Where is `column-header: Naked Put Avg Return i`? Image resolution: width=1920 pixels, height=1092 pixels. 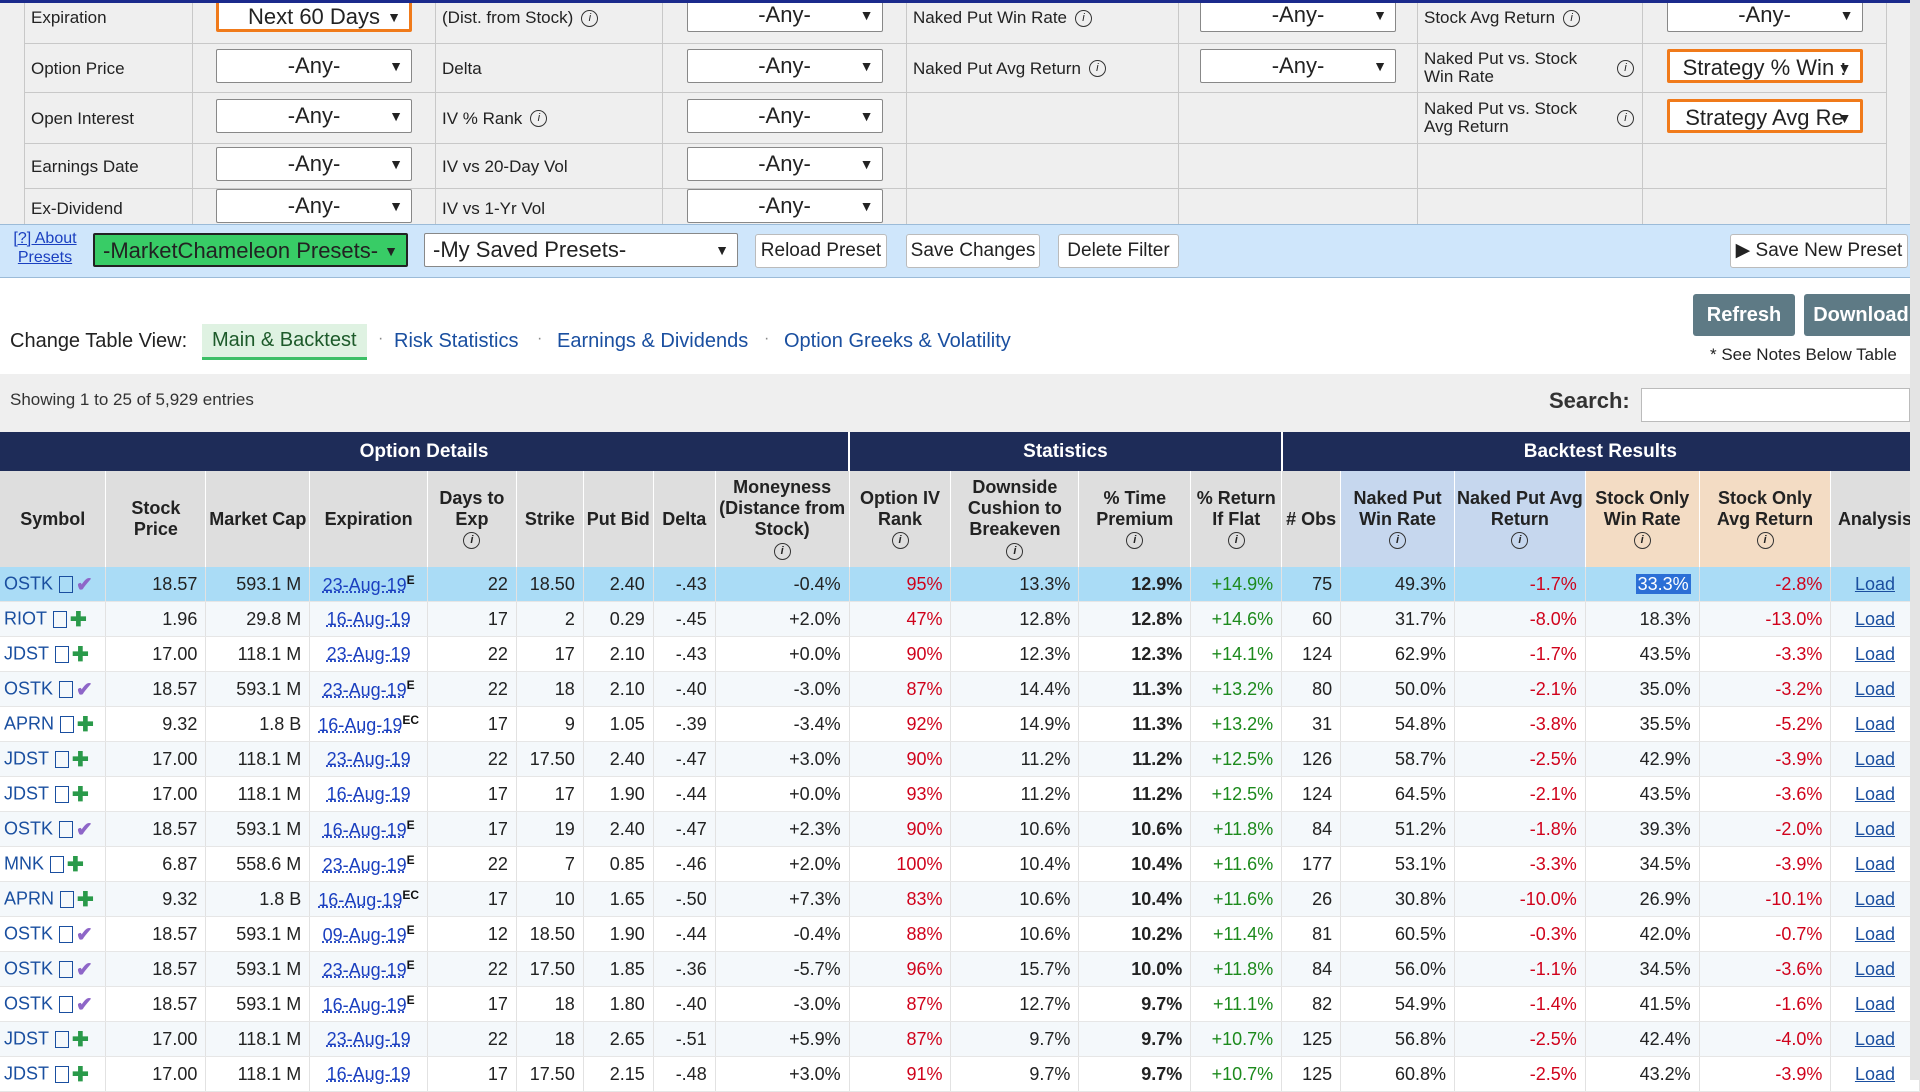 column-header: Naked Put Avg Return i is located at coordinates (1520, 519).